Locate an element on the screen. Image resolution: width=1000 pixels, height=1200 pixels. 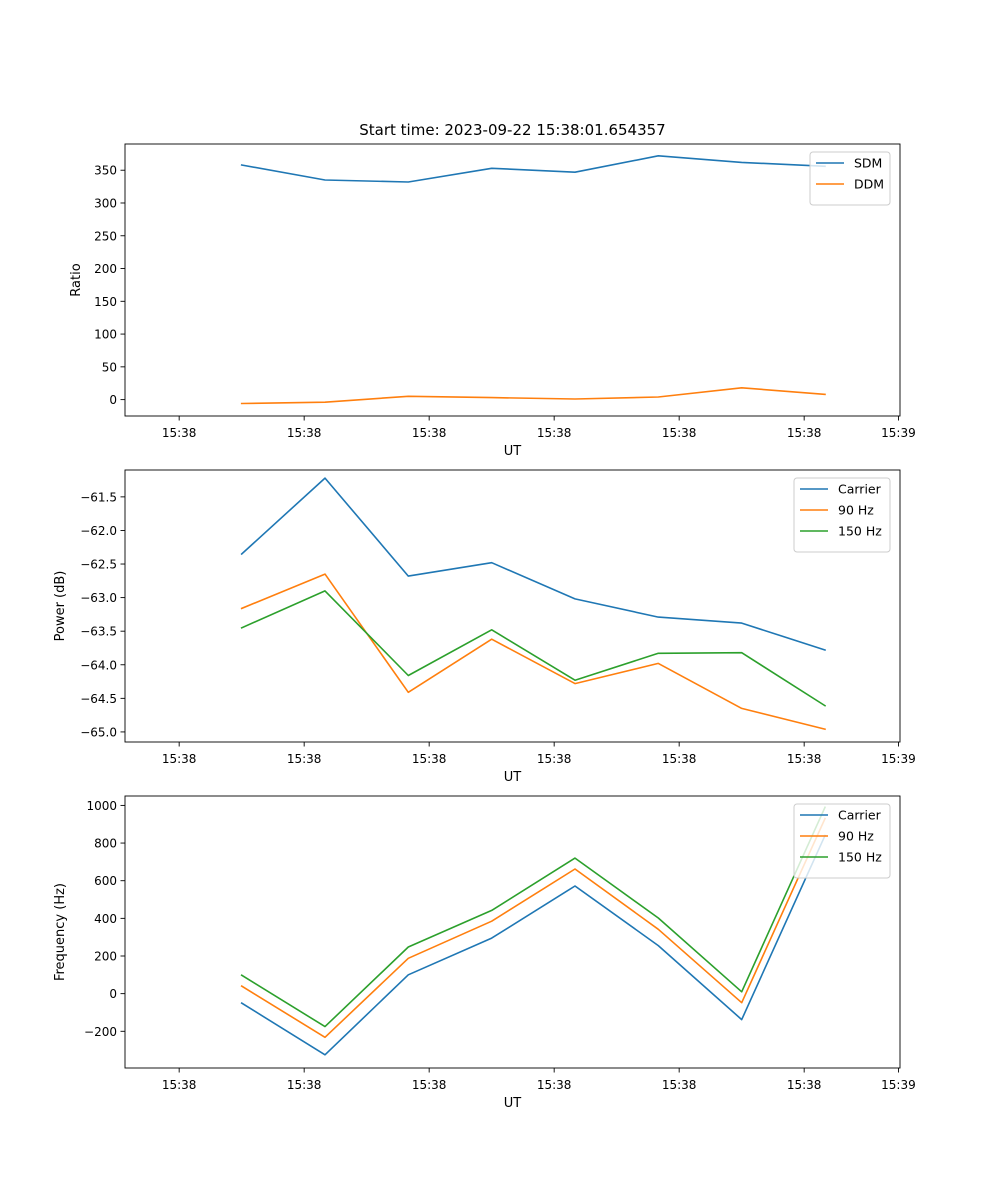
power-y-tick-label: −61.5 is located at coordinates (98, 497).